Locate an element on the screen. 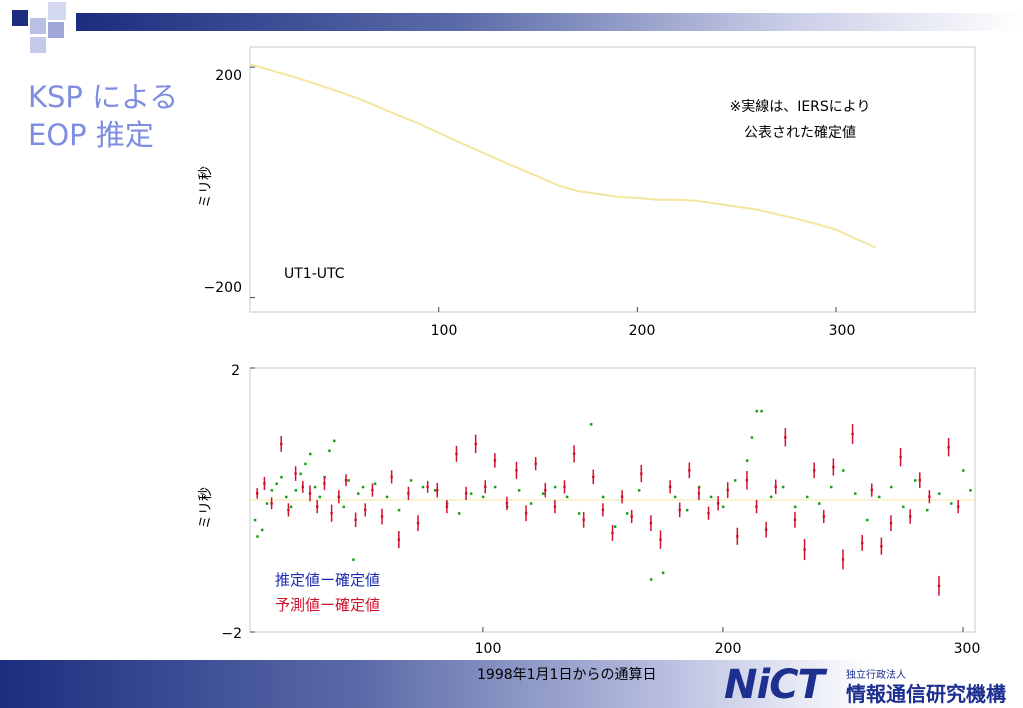  logo-square-small is located at coordinates (56, 30).